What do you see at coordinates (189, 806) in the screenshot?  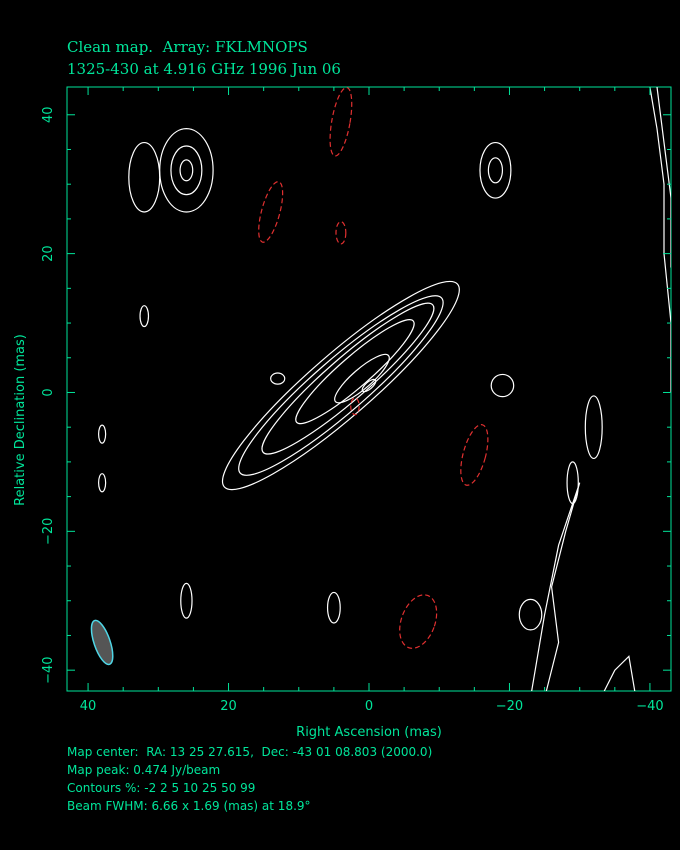 I see `beam-fwhm-text: Beam FWHM: 6.66 x 1.69 (mas) at 18.9°` at bounding box center [189, 806].